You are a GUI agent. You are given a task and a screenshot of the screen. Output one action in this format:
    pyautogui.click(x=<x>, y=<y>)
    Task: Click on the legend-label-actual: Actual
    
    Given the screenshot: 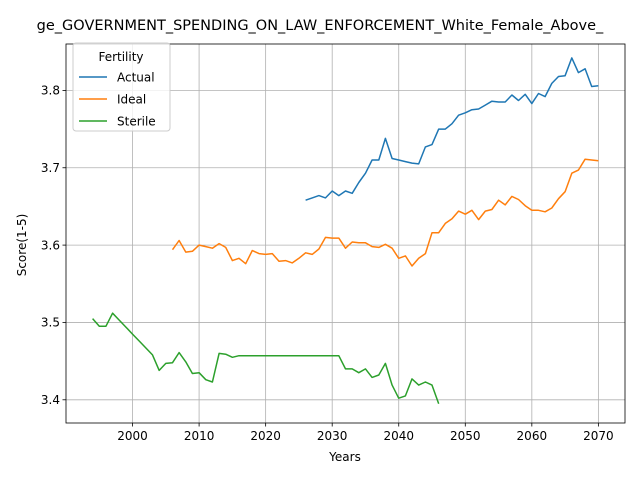 What is the action you would take?
    pyautogui.click(x=136, y=77)
    